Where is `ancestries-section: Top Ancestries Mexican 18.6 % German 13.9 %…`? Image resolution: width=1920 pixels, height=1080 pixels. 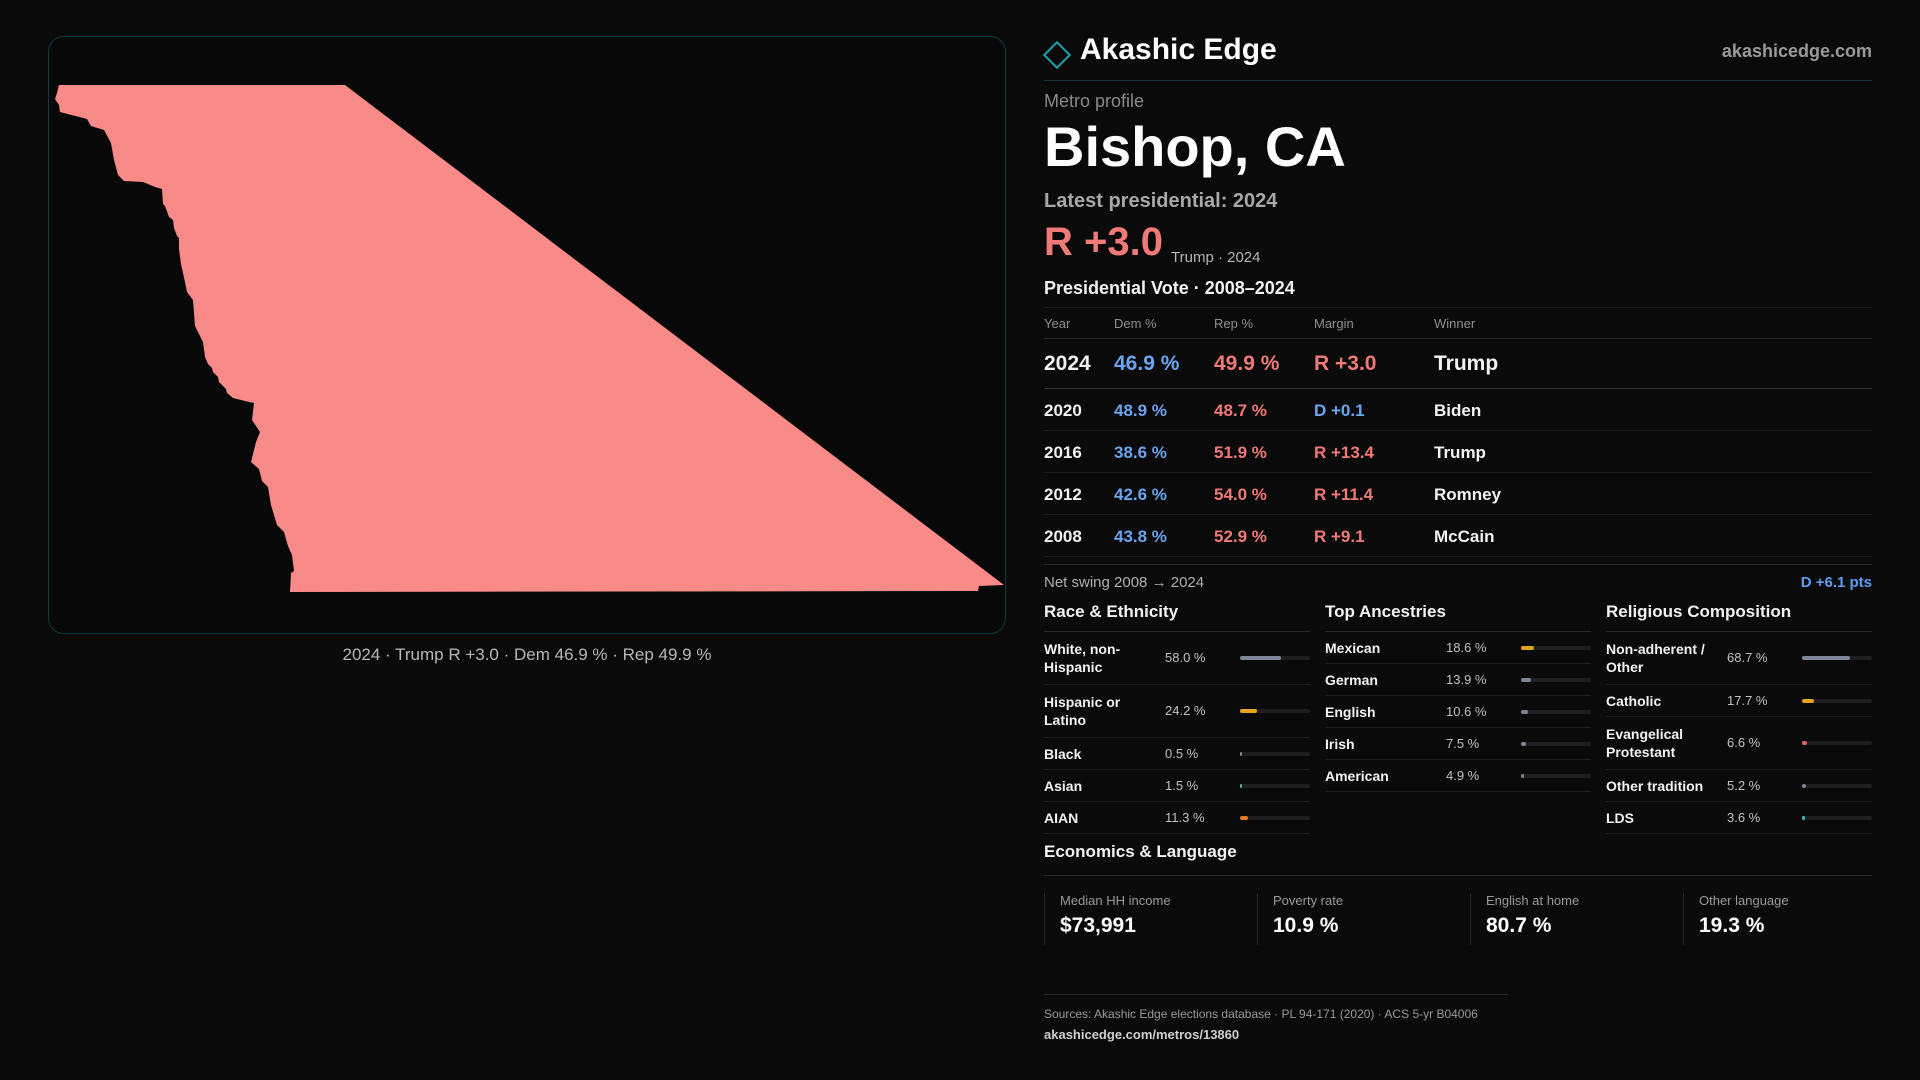
ancestries-section: Top Ancestries Mexican 18.6 % German 13.9 %… is located at coordinates (1458, 696).